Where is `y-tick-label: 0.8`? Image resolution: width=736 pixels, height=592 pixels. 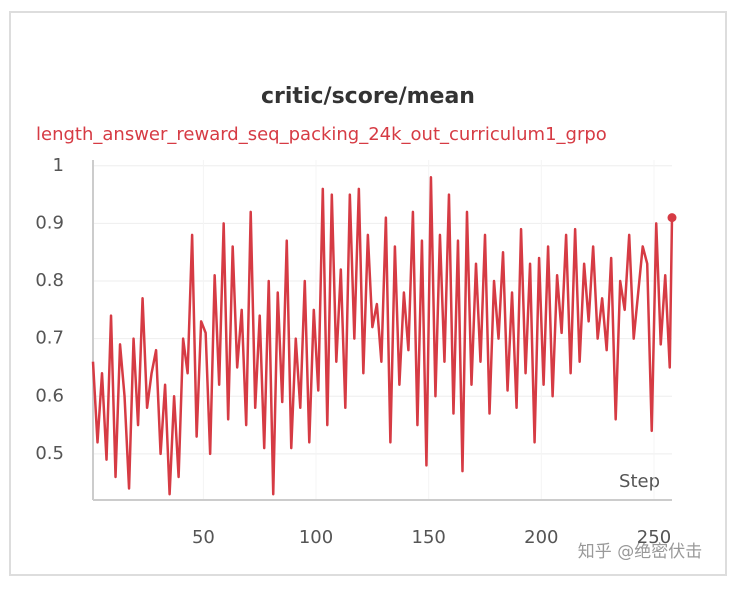 y-tick-label: 0.8 is located at coordinates (49, 280).